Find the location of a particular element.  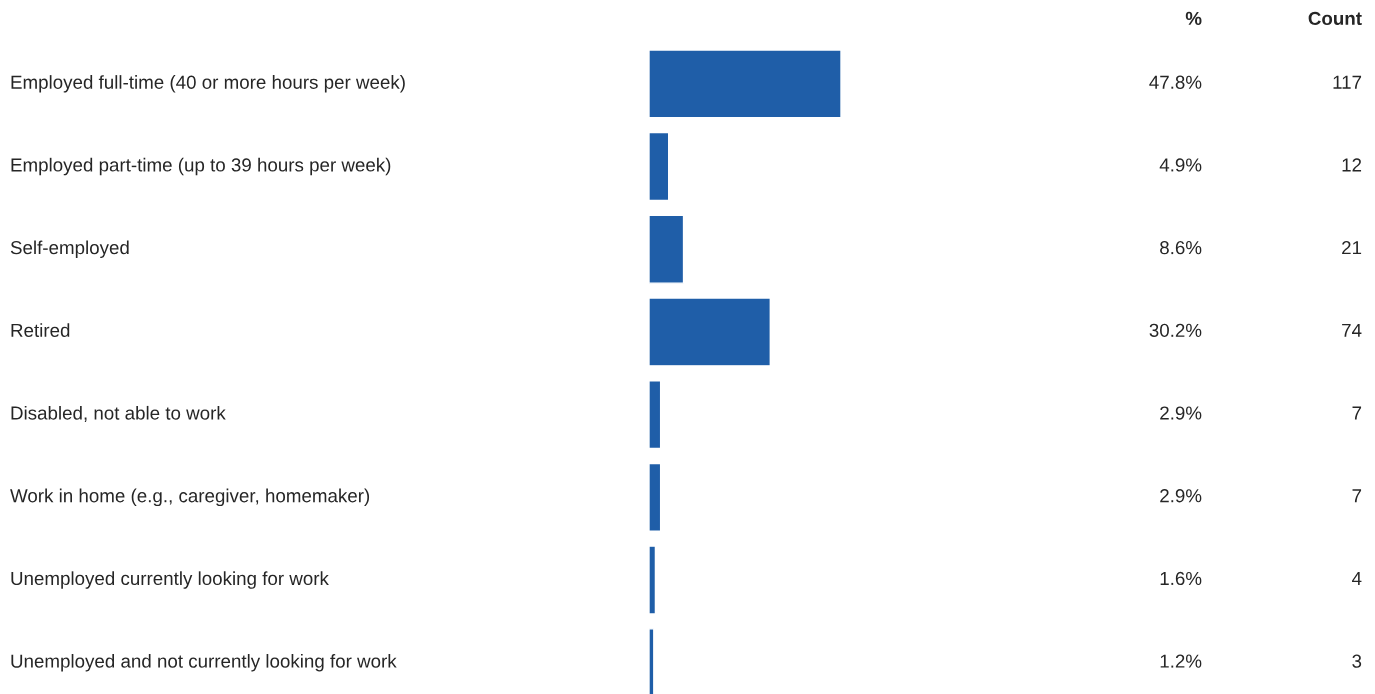

text: 3 is located at coordinates (1357, 661).